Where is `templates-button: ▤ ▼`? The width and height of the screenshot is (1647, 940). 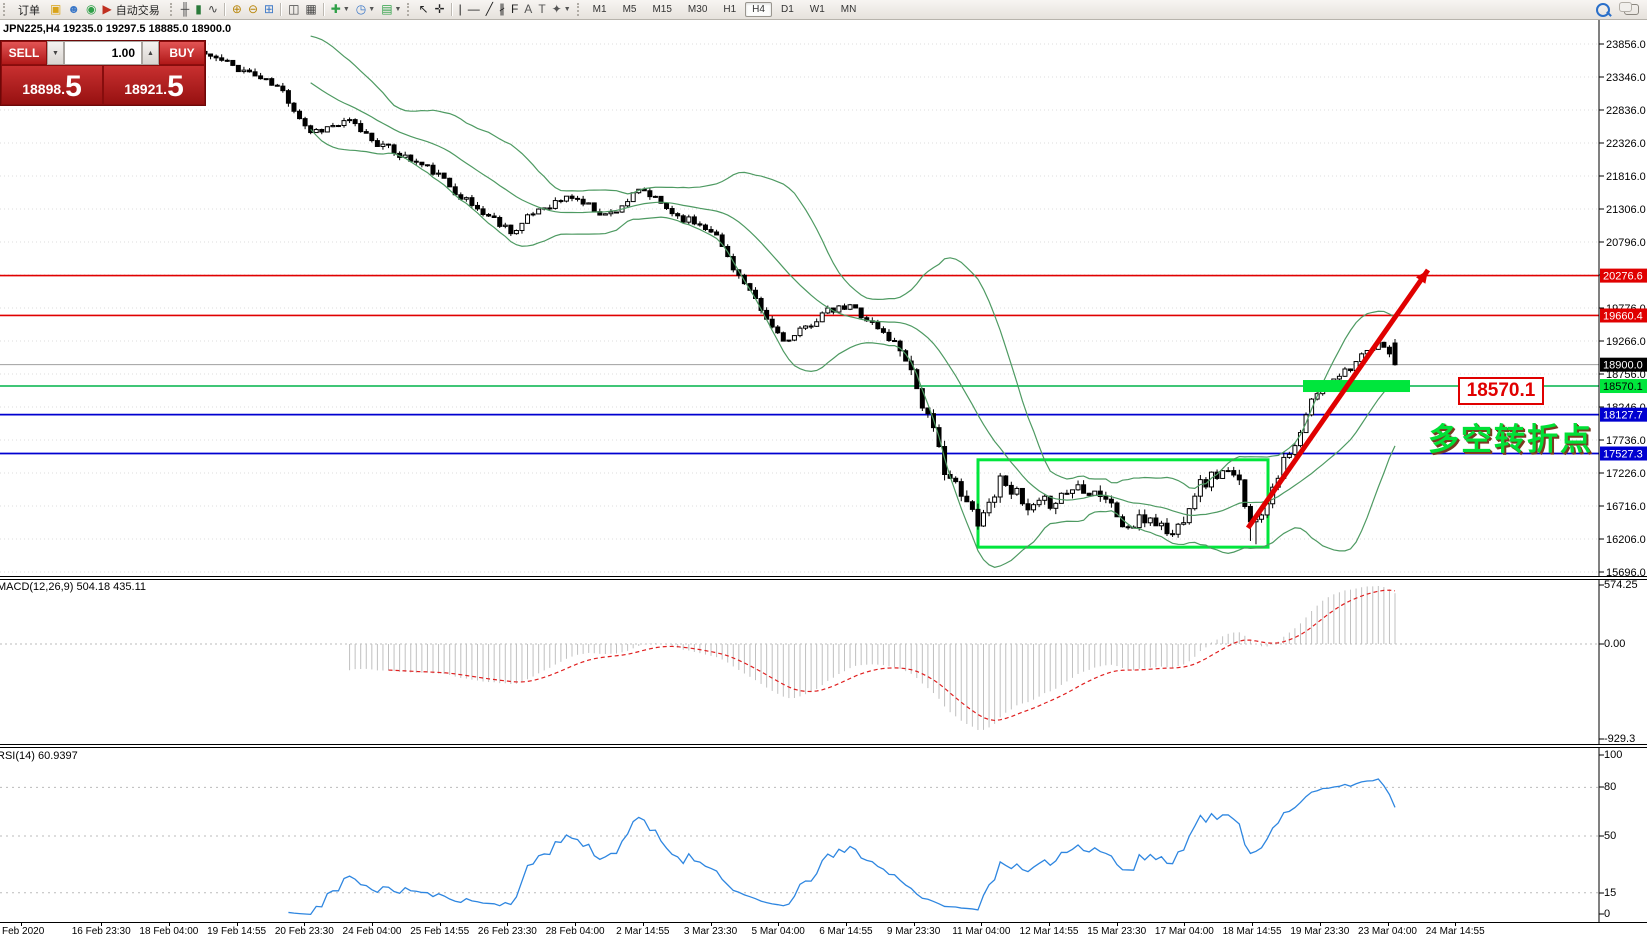
templates-button: ▤ ▼ is located at coordinates (391, 9).